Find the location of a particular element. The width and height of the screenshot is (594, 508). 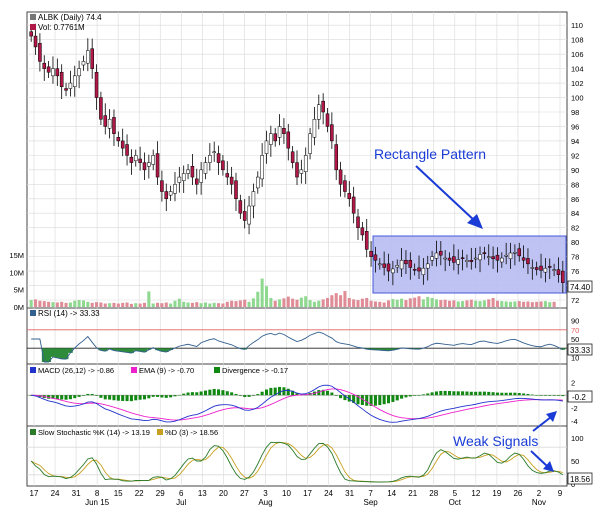

weak-signals-arrow-up is located at coordinates (544, 421).